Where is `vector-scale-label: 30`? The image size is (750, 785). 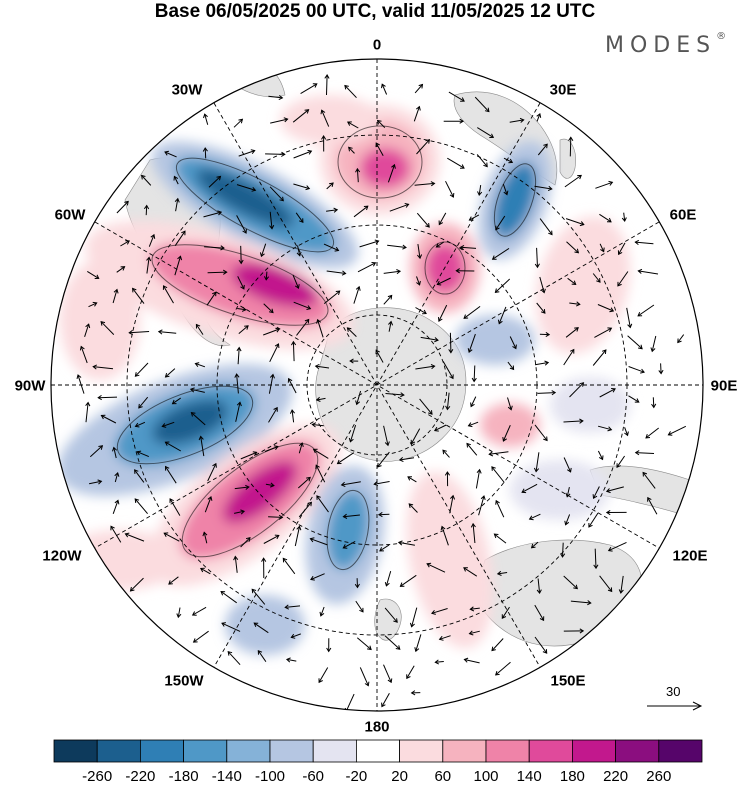
vector-scale-label: 30 is located at coordinates (673, 691).